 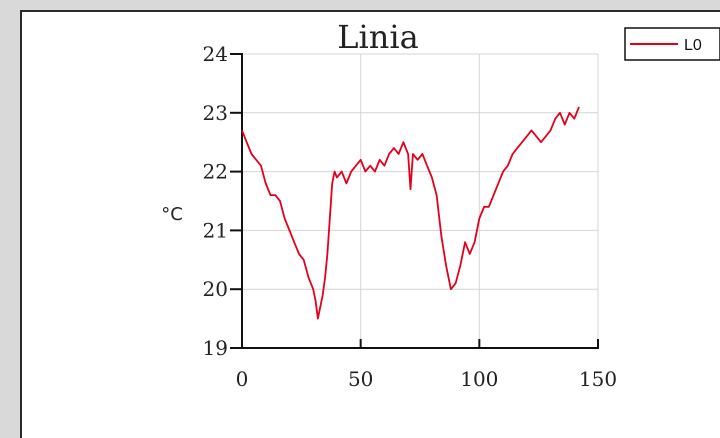 I want to click on chart-title: Linia, so click(x=377, y=37).